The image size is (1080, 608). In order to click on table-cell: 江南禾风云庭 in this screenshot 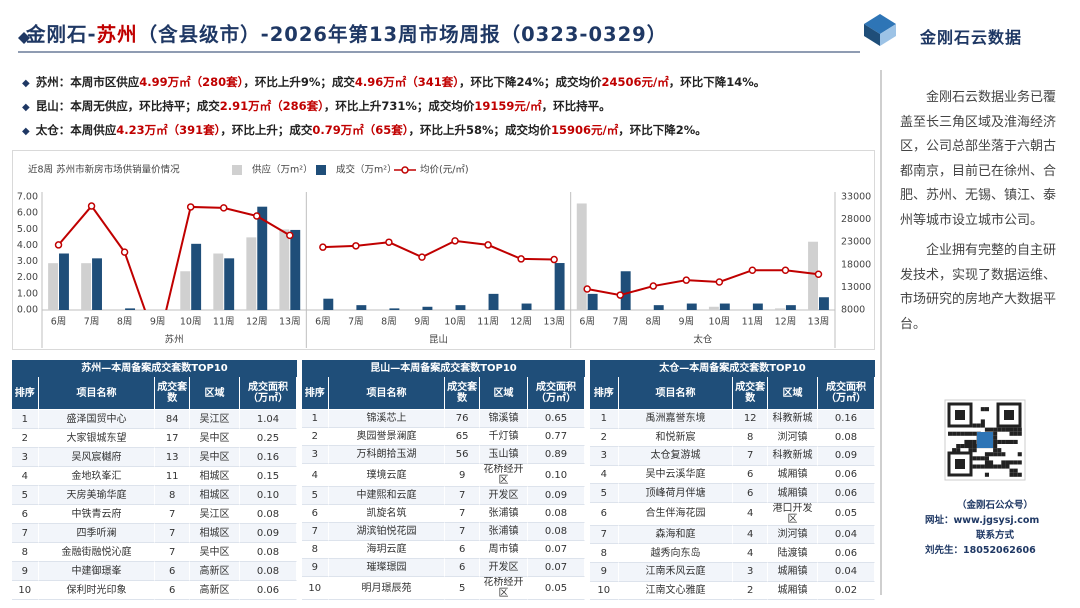, I will do `click(676, 572)`.